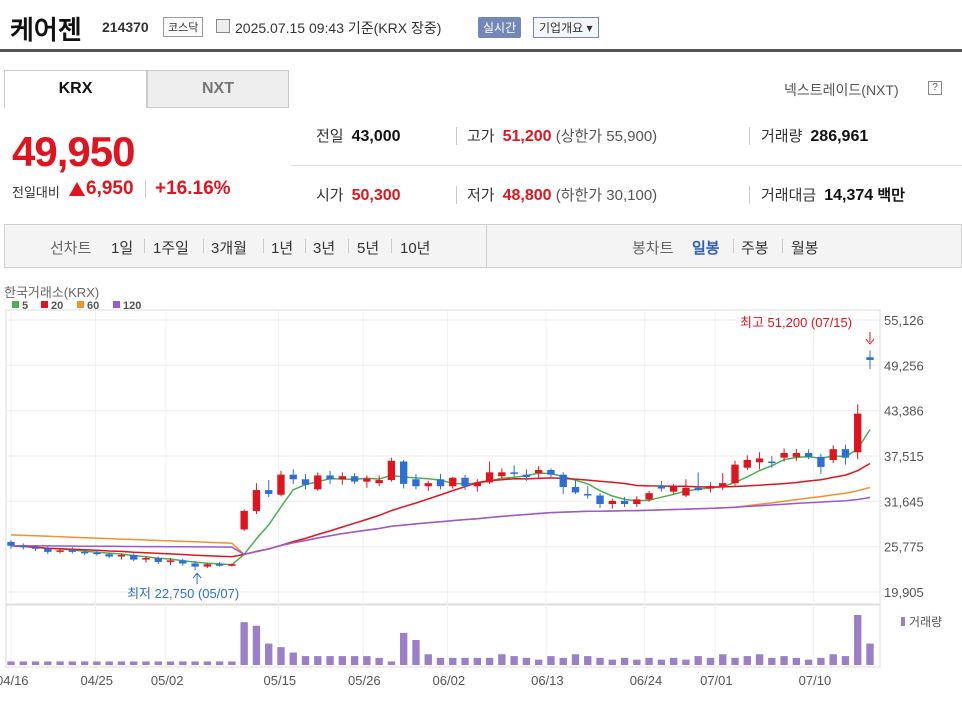 The width and height of the screenshot is (962, 709). I want to click on period-3m: 3개월, so click(229, 248).